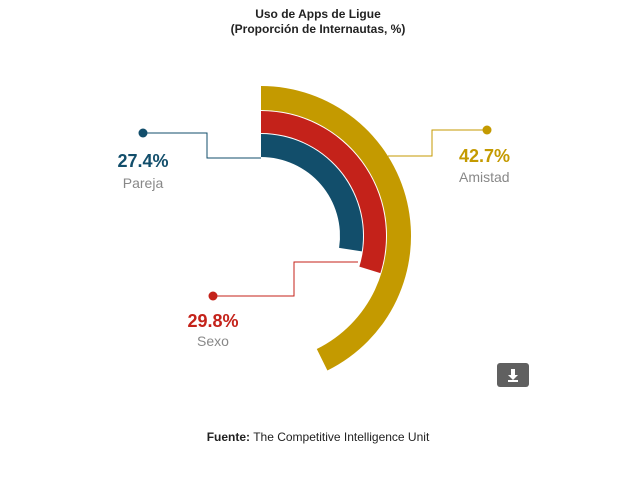 This screenshot has height=482, width=636. What do you see at coordinates (143, 133) in the screenshot?
I see `leader-dot-pareja` at bounding box center [143, 133].